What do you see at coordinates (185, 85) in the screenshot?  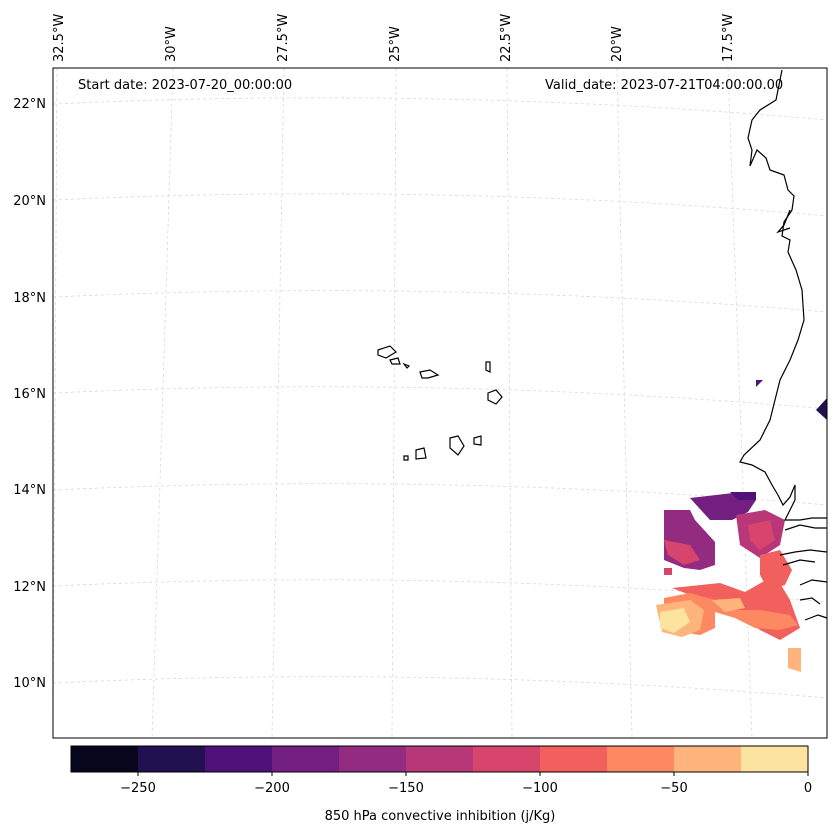 I see `start-date-label: Start date: 2023-07-20_00:00:00` at bounding box center [185, 85].